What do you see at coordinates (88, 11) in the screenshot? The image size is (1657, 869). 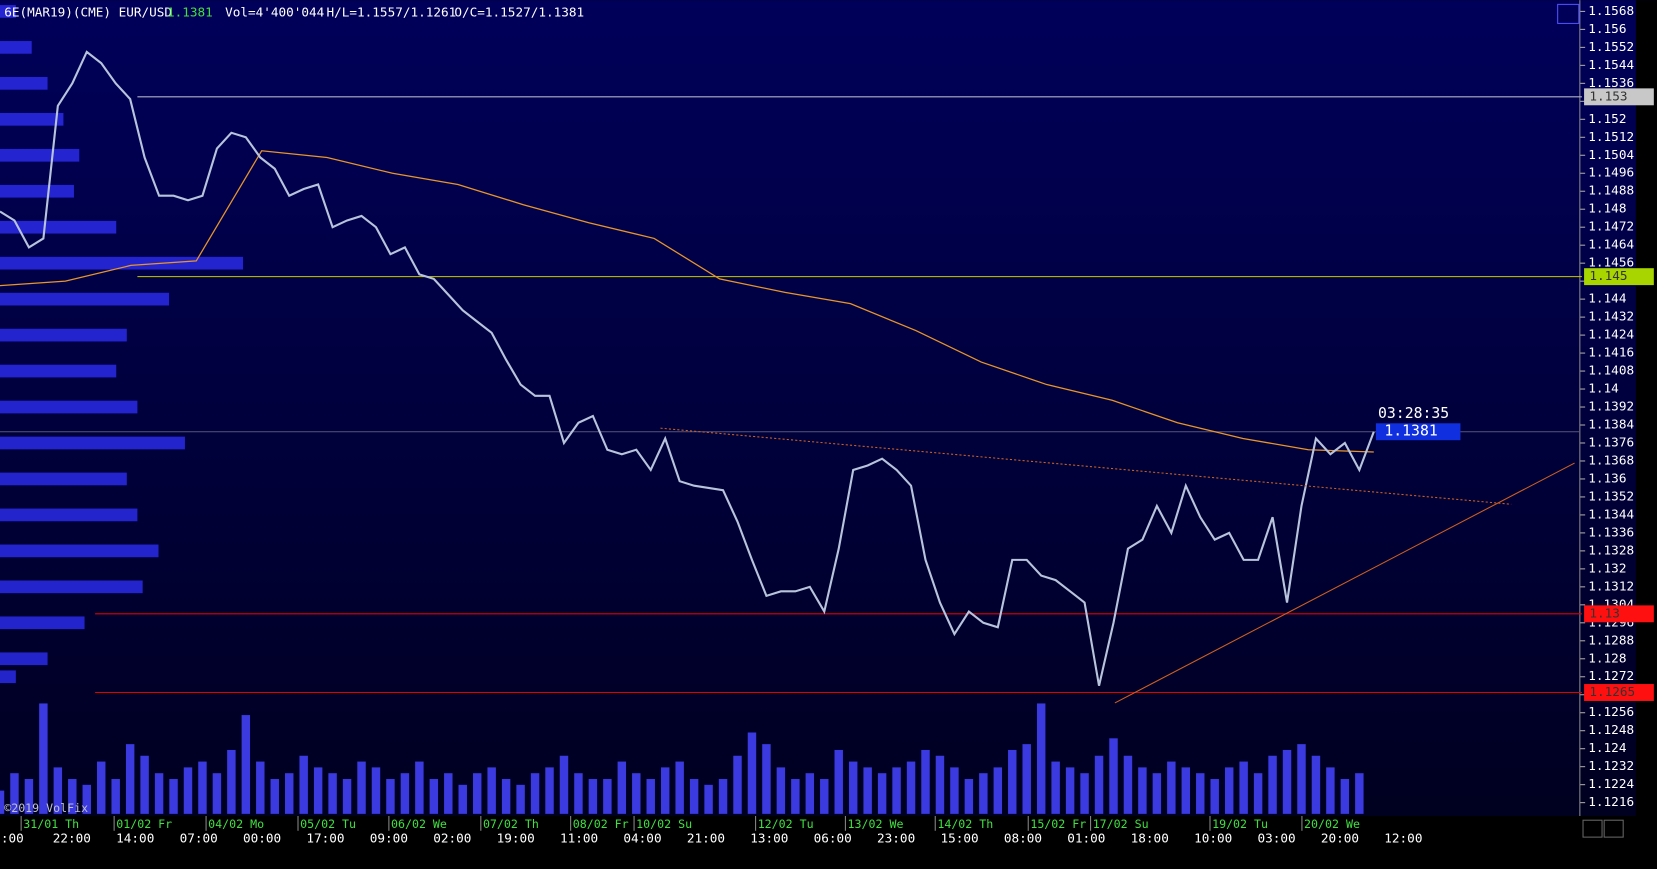 I see `symbol: 6E(MAR19)(CME) EUR/USD` at bounding box center [88, 11].